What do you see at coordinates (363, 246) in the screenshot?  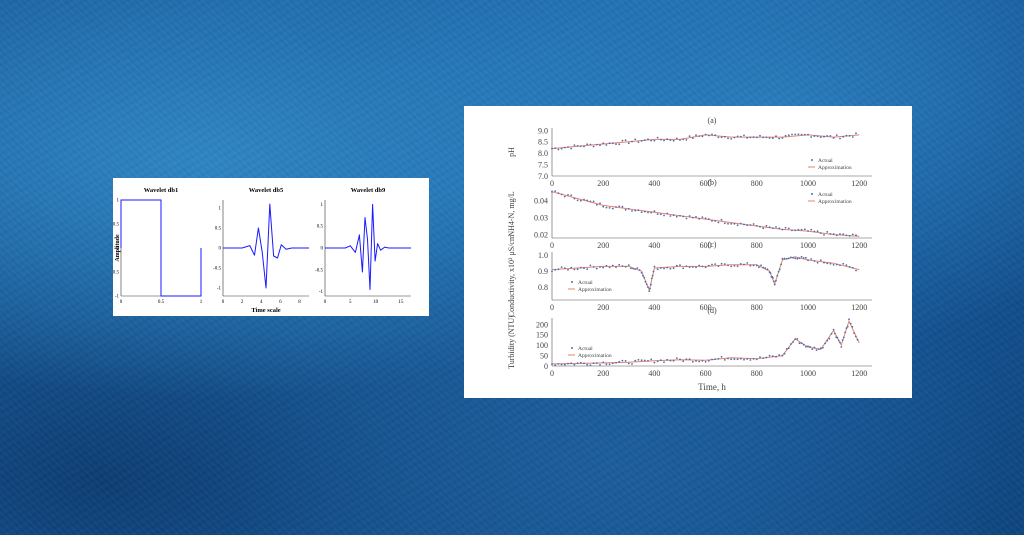 I see `subplot-3: Wavelet db9 0 5 10 15 1 0.5 0 -0.5 -1` at bounding box center [363, 246].